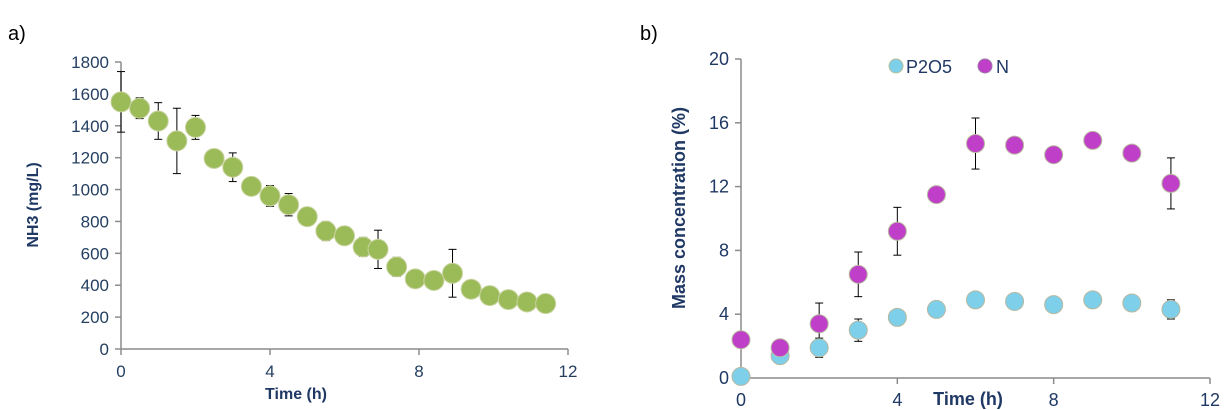 The height and width of the screenshot is (410, 1226). Describe the element at coordinates (985, 66) in the screenshot. I see `legend-marker-n` at that location.